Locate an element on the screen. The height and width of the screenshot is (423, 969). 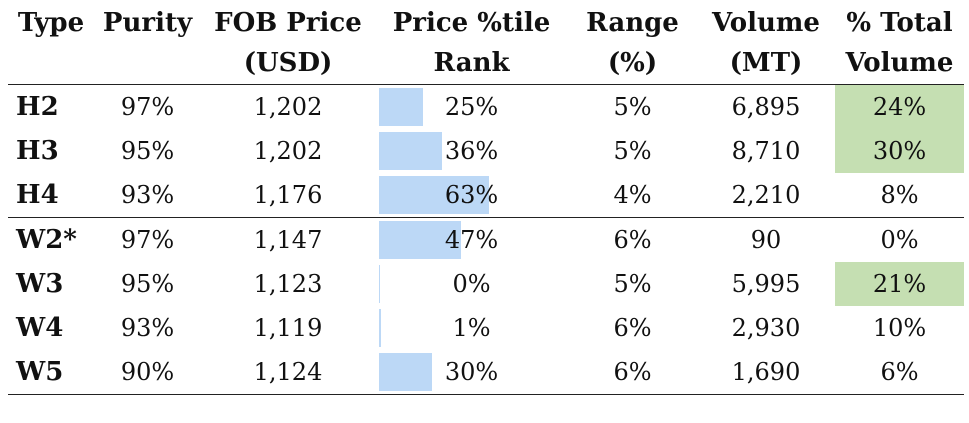
header-type: Type is located at coordinates (51, 23).